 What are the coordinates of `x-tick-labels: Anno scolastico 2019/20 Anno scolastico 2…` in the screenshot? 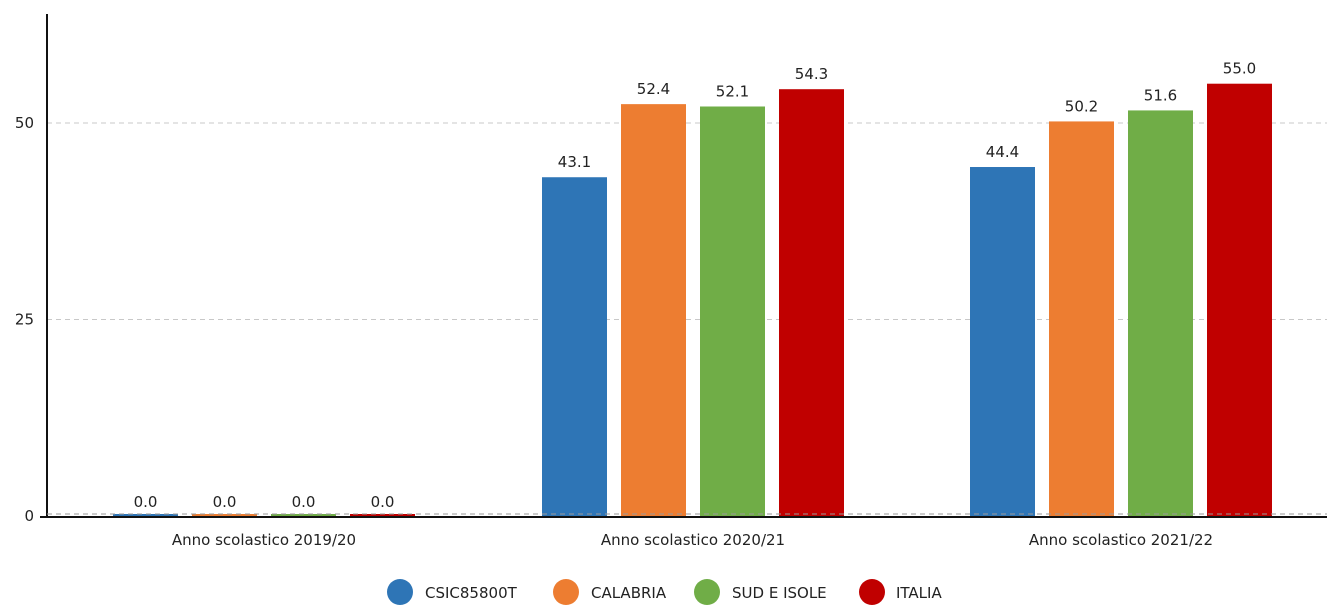 It's located at (692, 540).